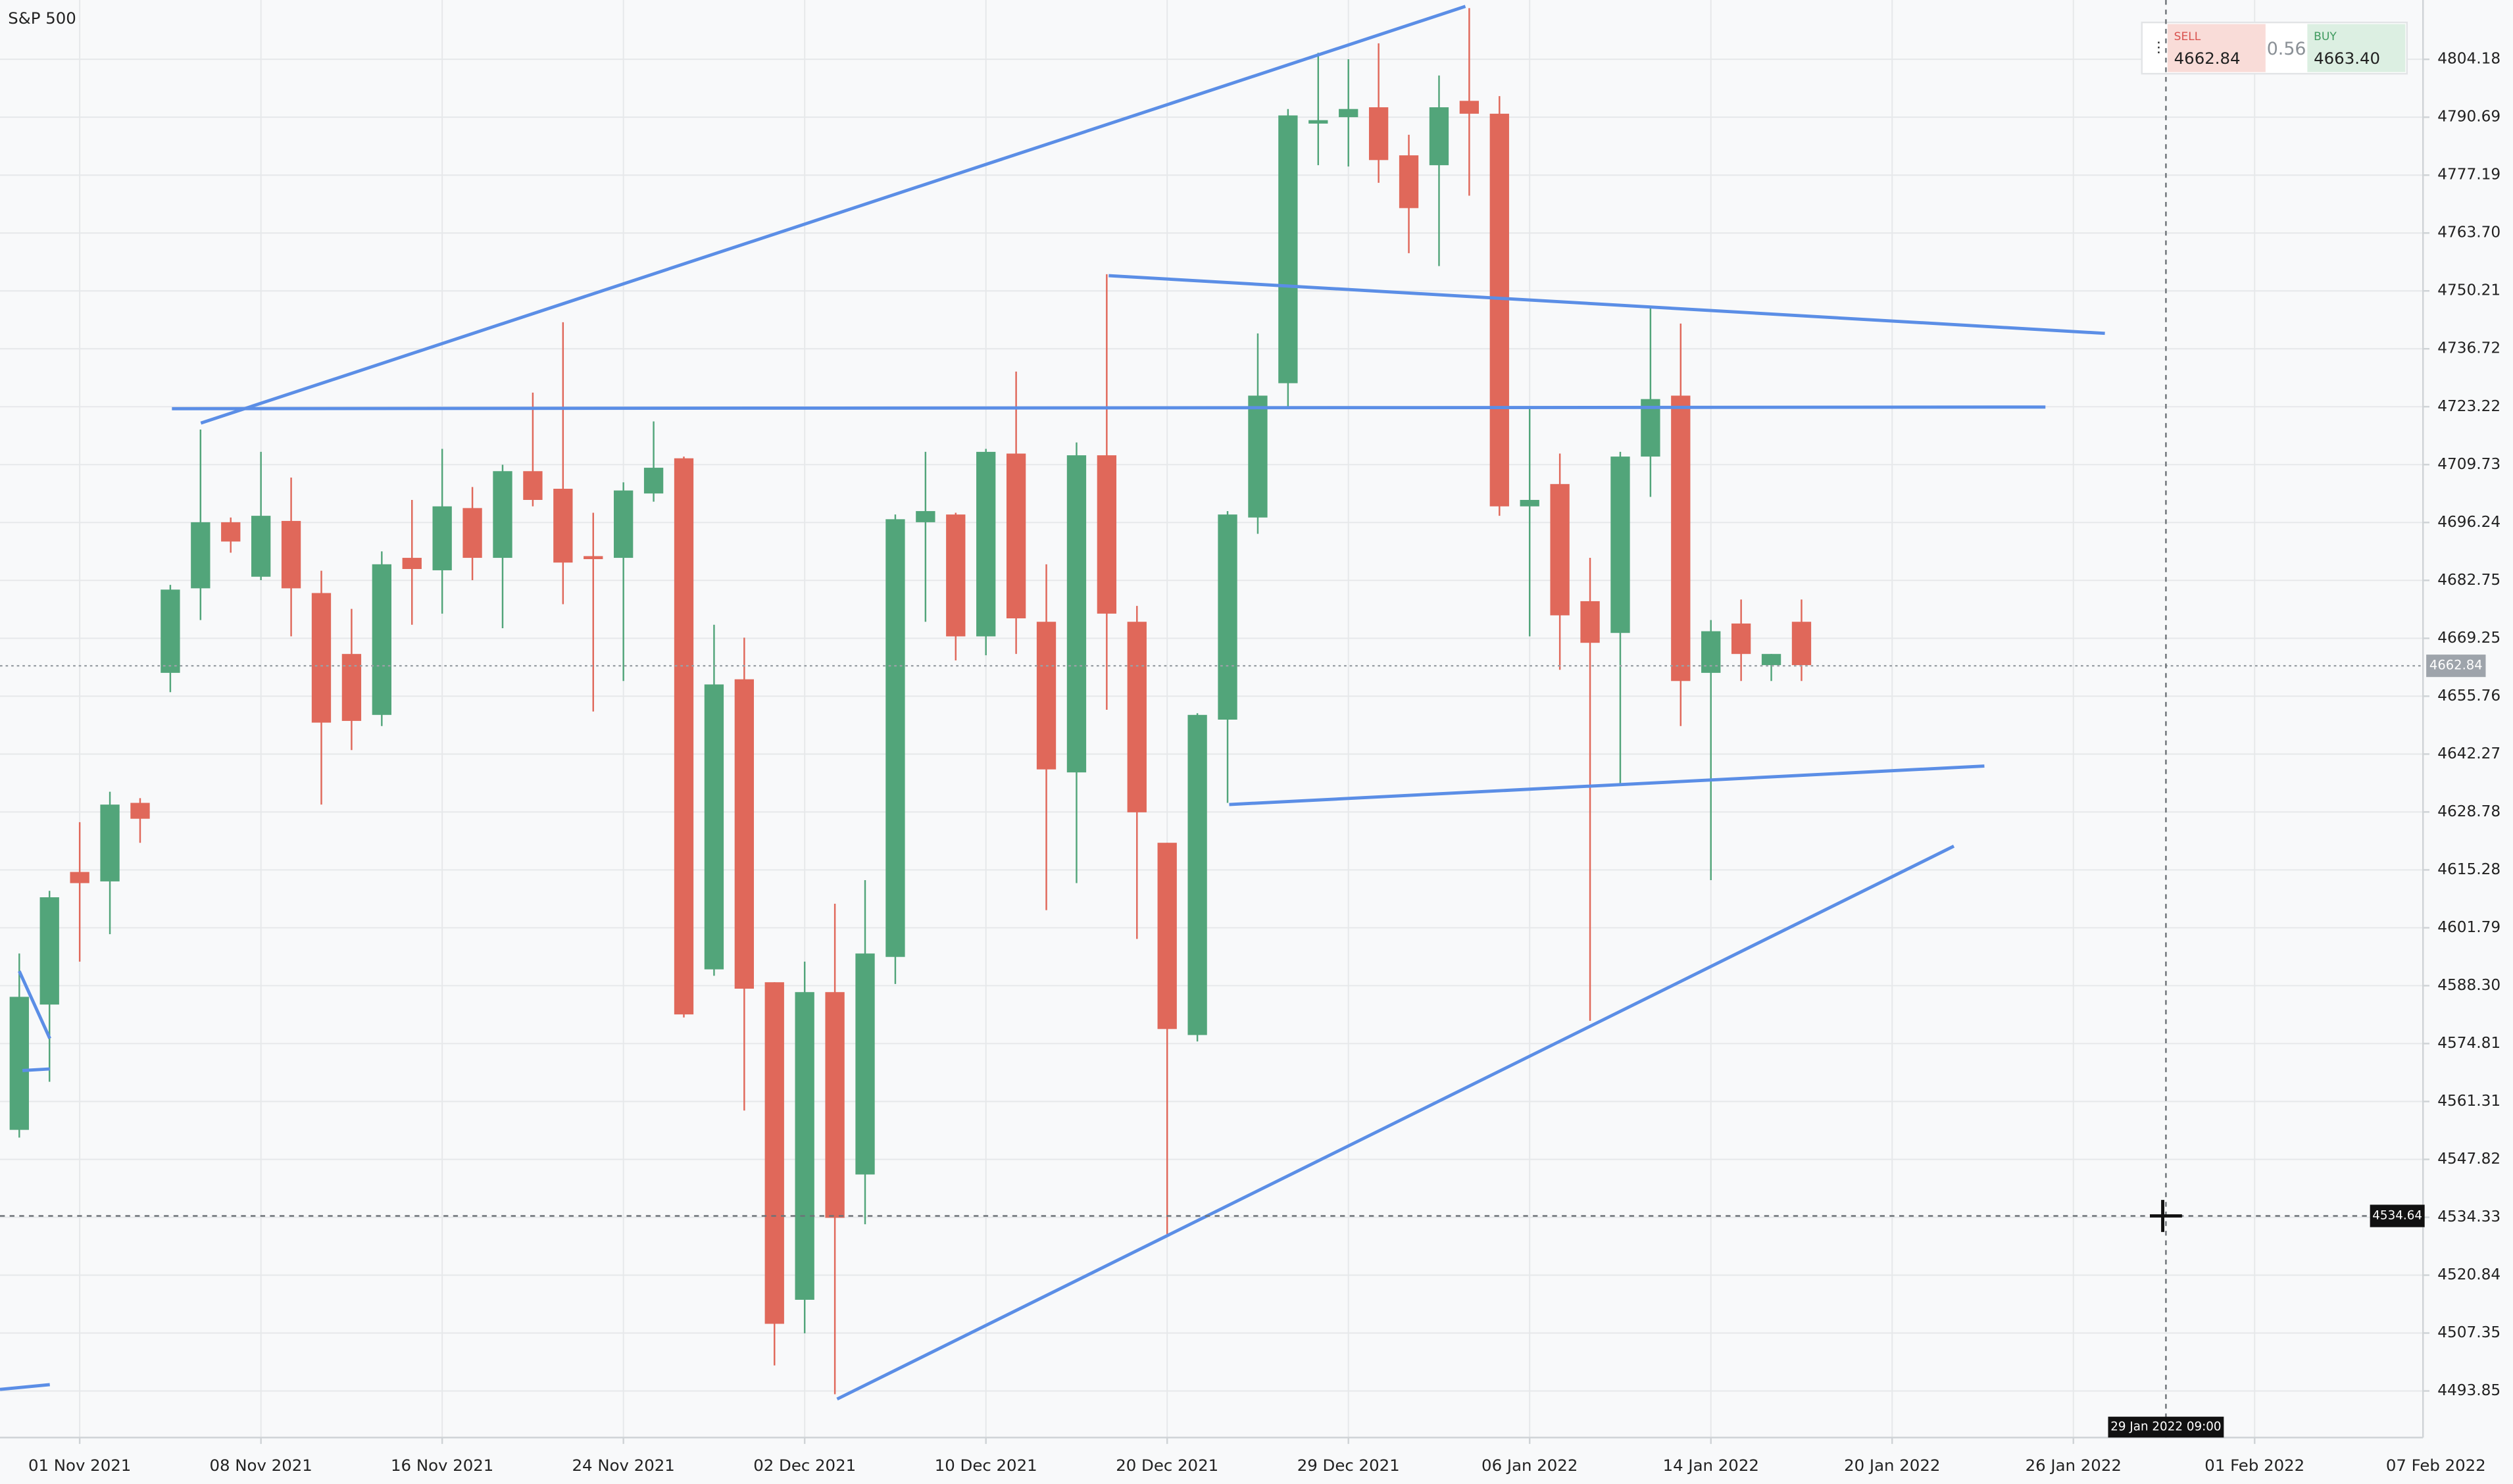 This screenshot has width=2513, height=1484. I want to click on x-tick-label: 20 Jan 2022, so click(1892, 1465).